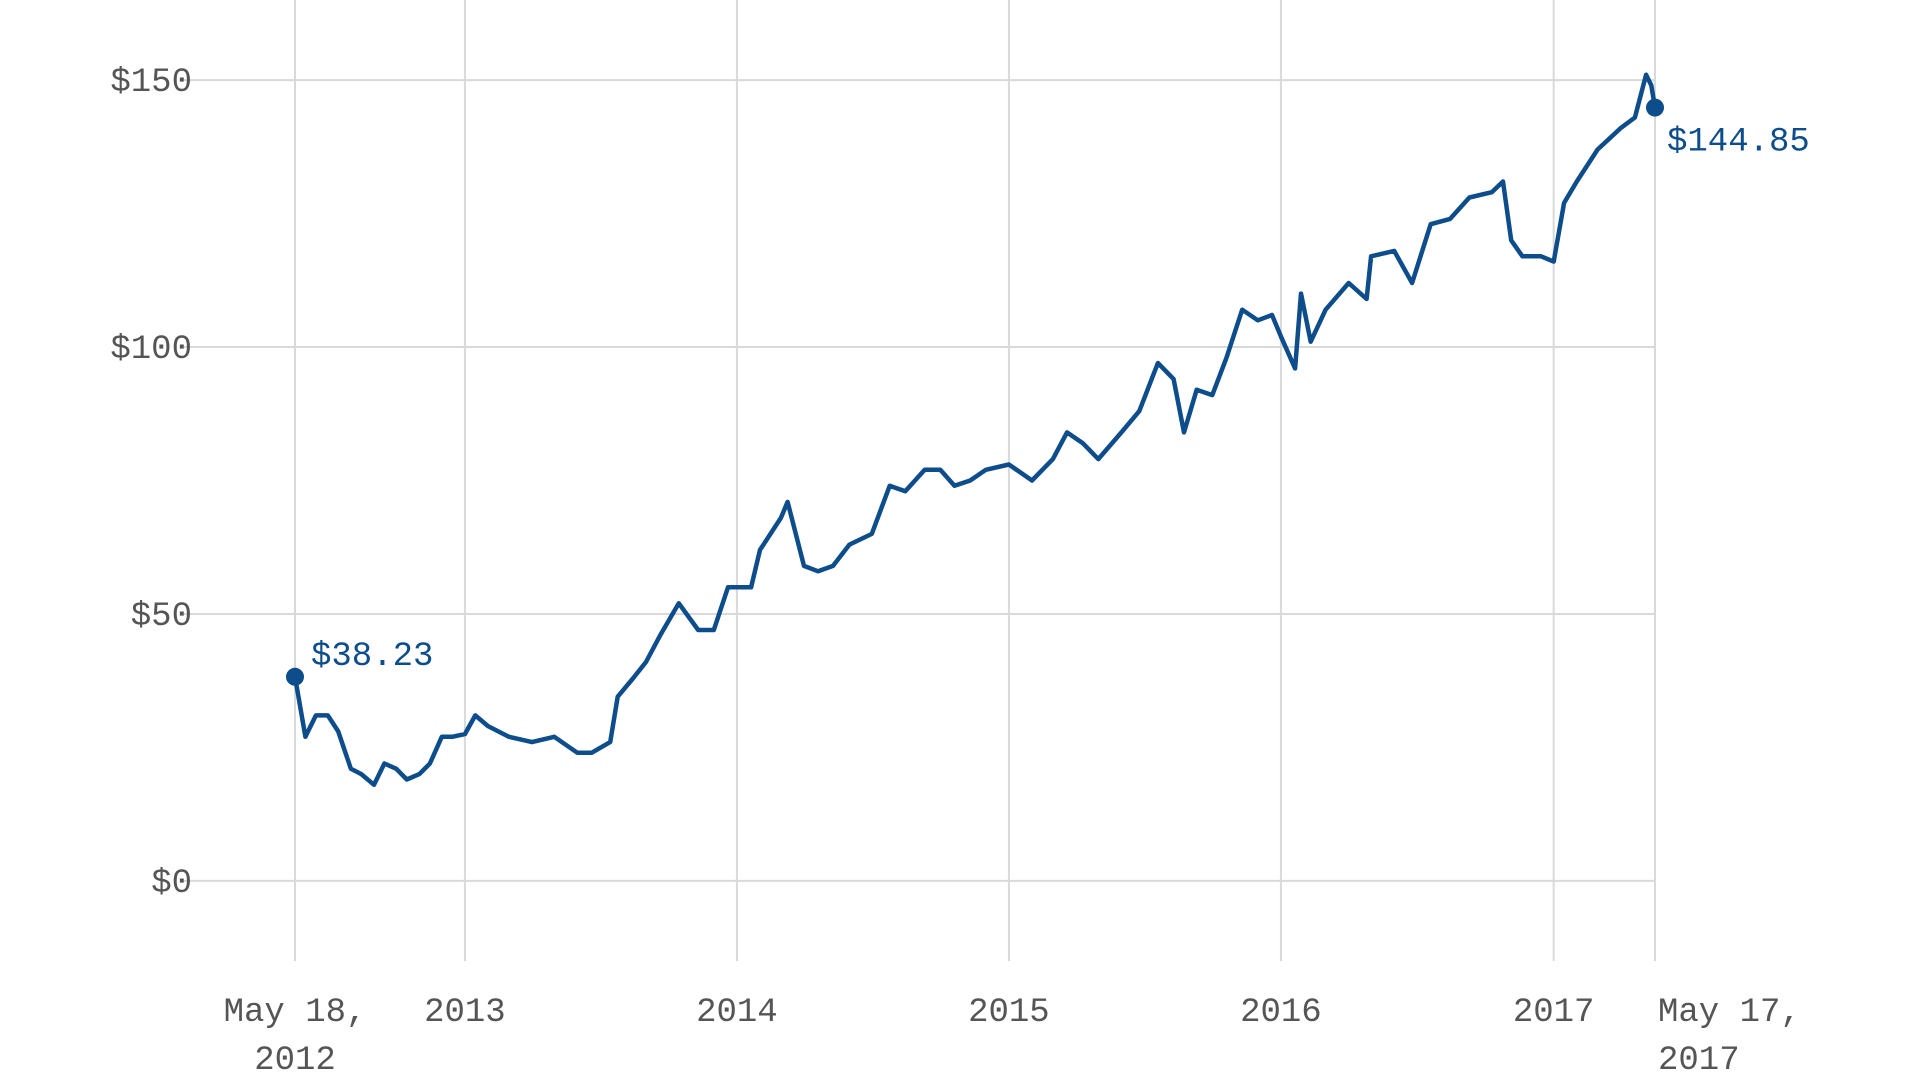 The height and width of the screenshot is (1080, 1920). I want to click on x-tick-label: 2016, so click(1281, 1013).